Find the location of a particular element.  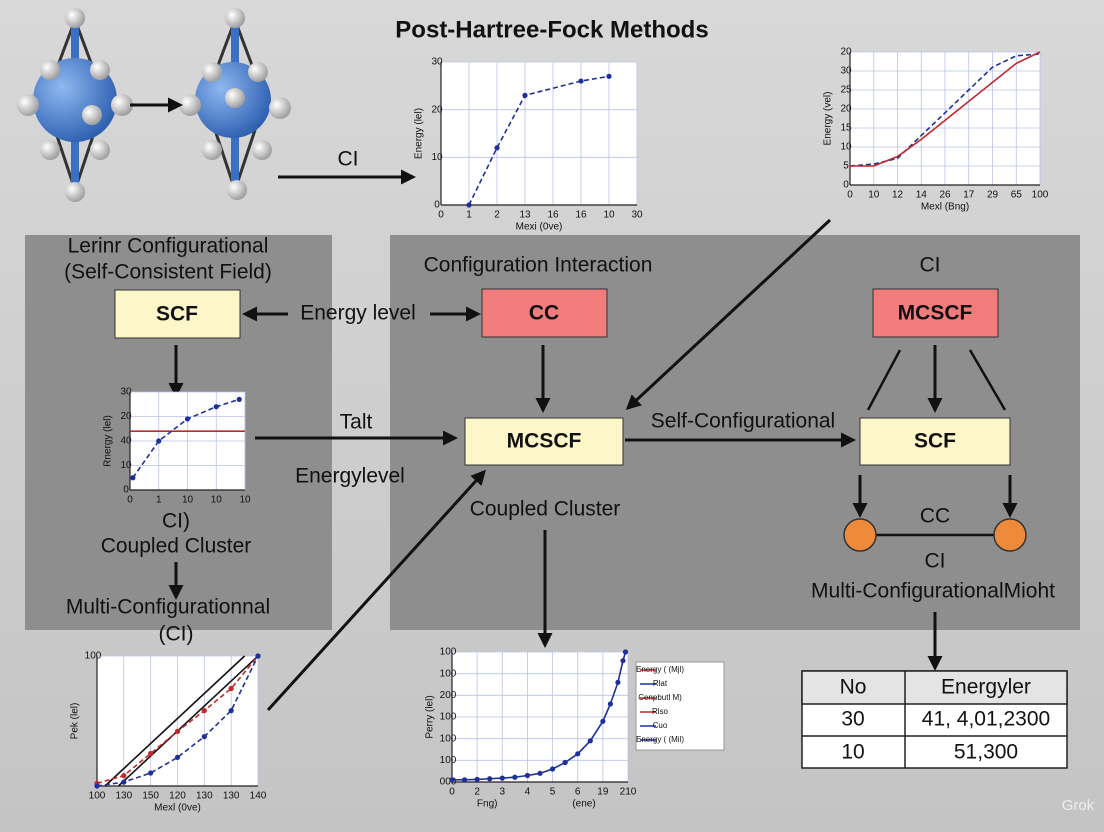

x-tick-label: 29 is located at coordinates (993, 195).